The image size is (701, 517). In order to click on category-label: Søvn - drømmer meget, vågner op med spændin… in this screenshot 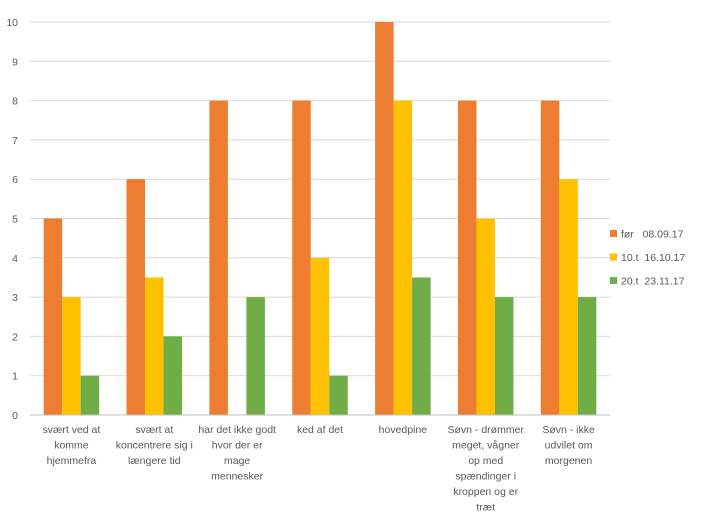, I will do `click(486, 469)`.